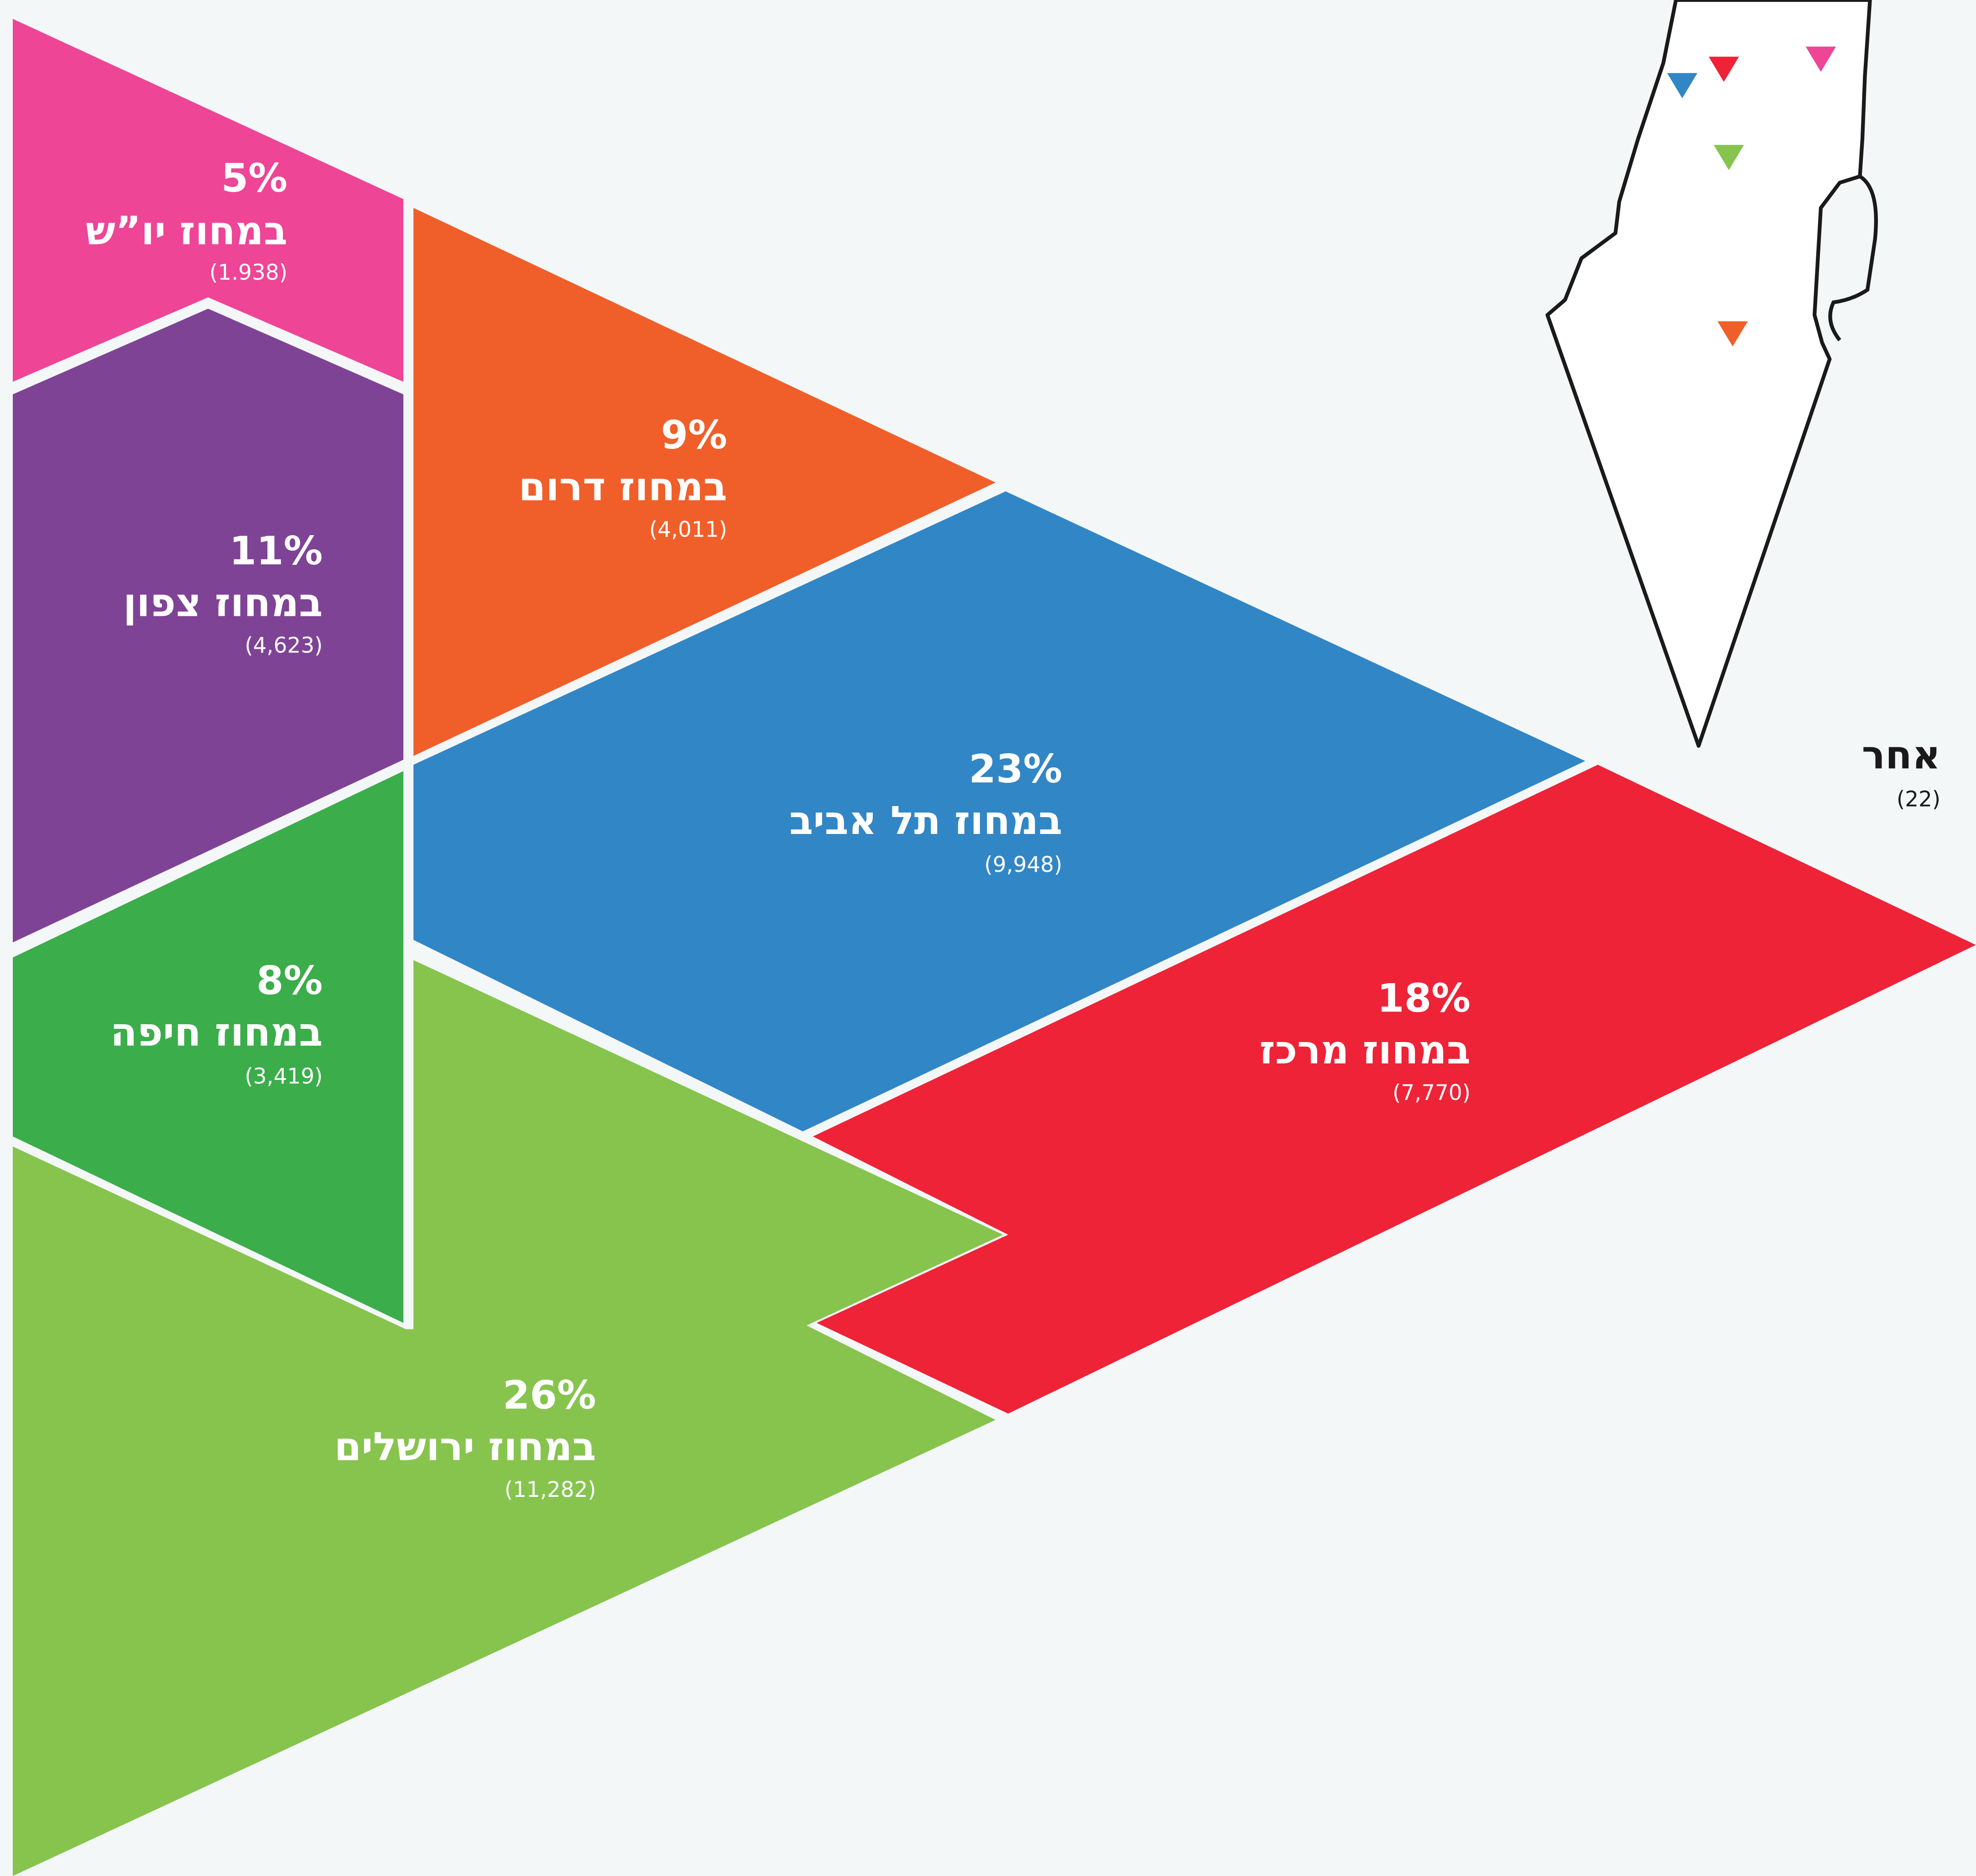  What do you see at coordinates (694, 436) in the screenshot?
I see `percent: 9%` at bounding box center [694, 436].